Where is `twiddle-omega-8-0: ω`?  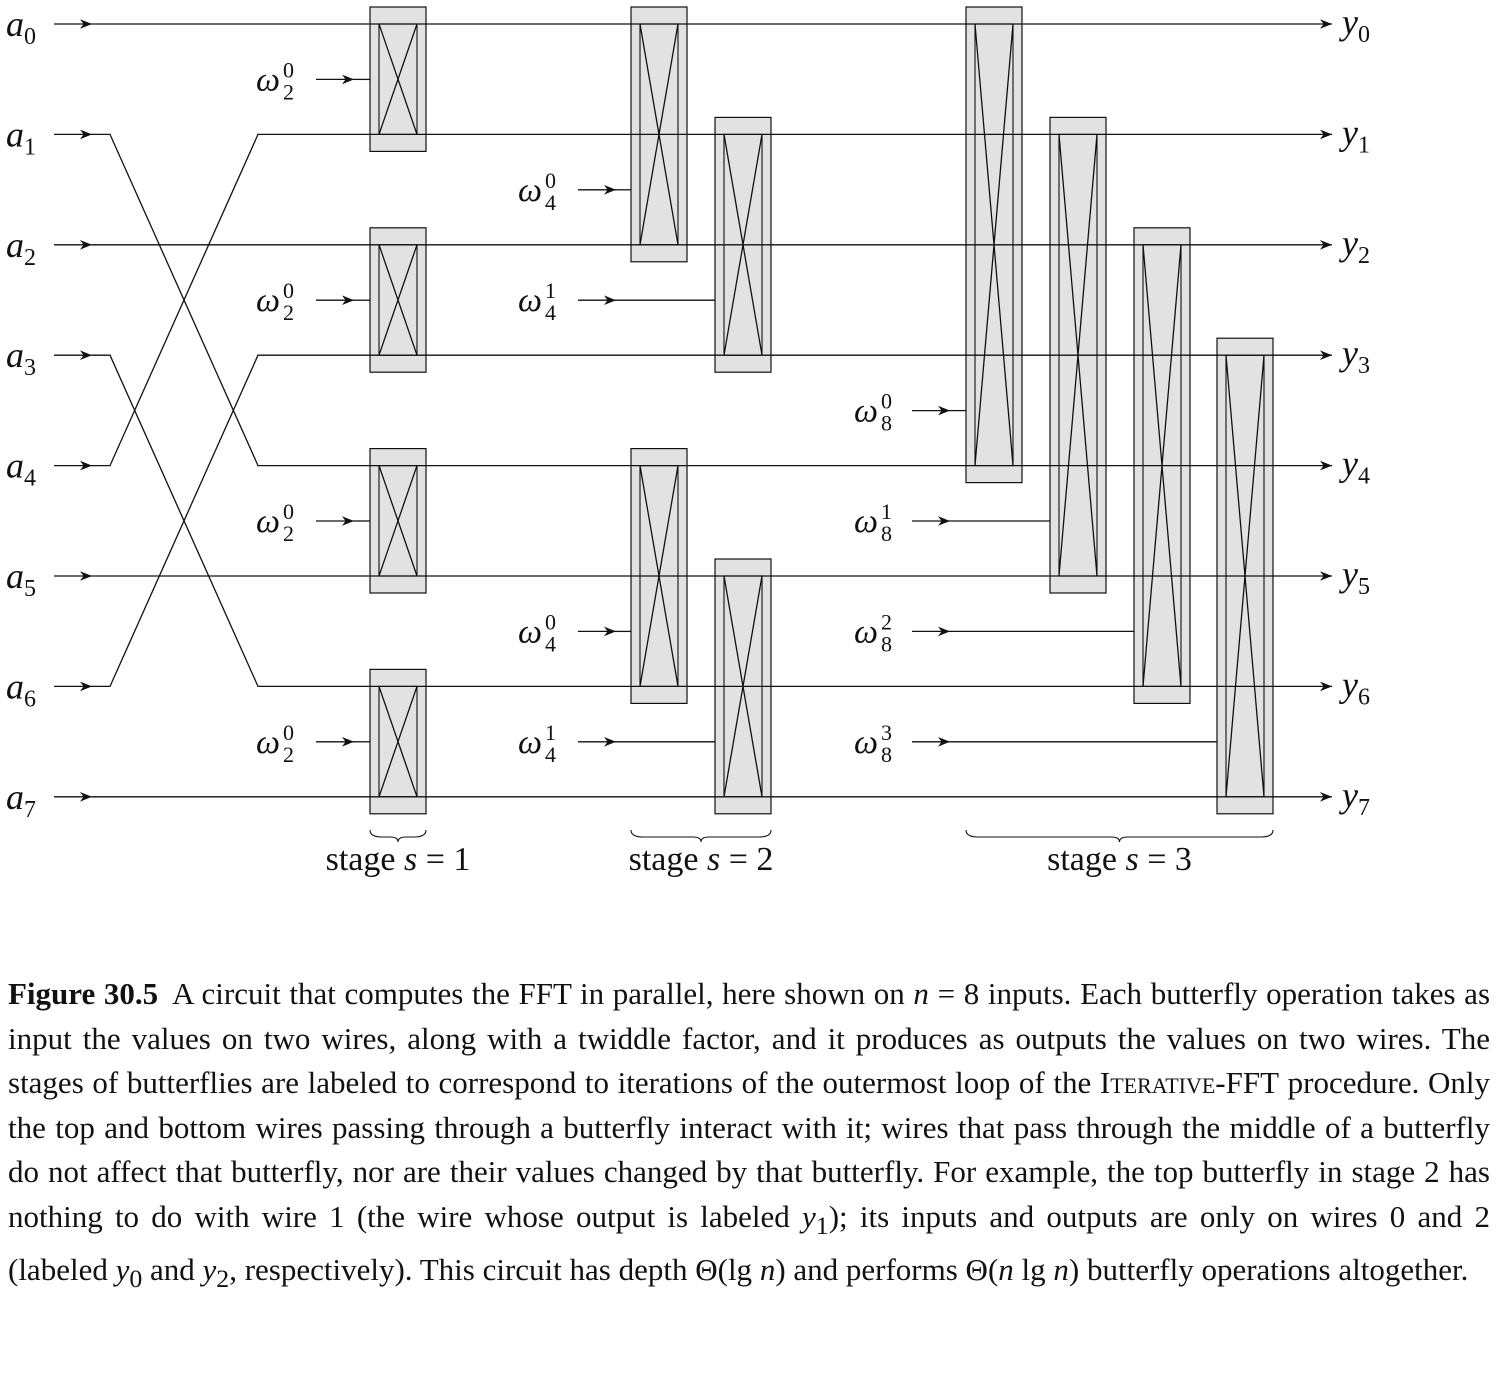 twiddle-omega-8-0: ω is located at coordinates (866, 411).